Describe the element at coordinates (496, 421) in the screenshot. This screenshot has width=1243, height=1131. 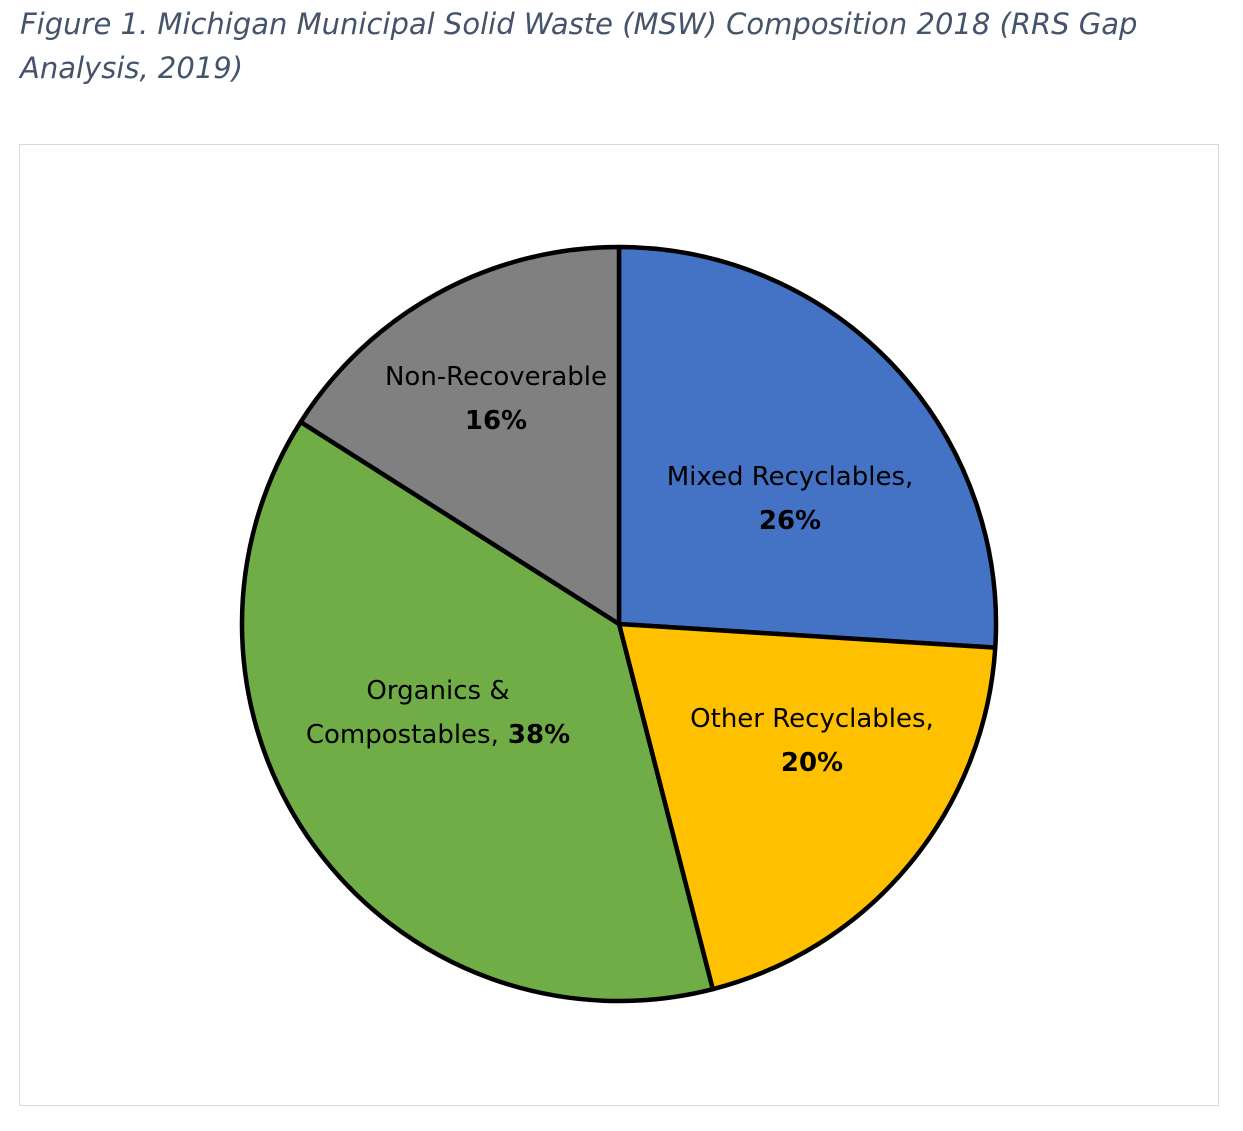
I see `data-label-value-3: 16%` at that location.